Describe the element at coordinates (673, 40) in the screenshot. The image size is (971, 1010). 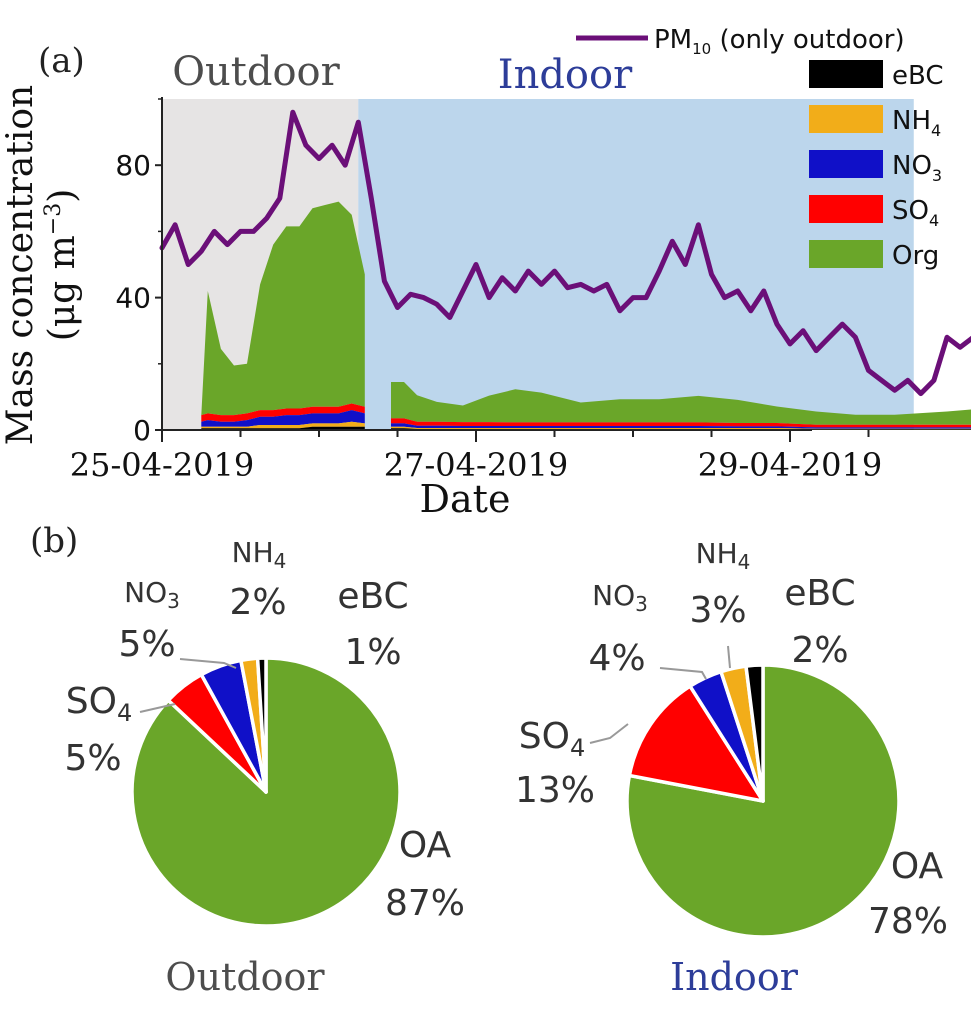
I see `pm10-legend-main: PM` at that location.